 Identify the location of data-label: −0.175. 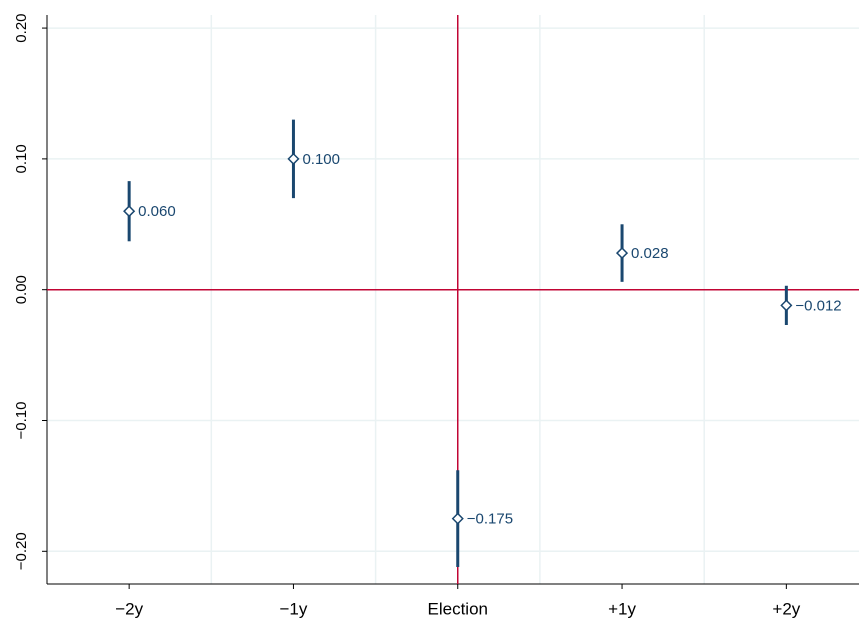
(490, 519).